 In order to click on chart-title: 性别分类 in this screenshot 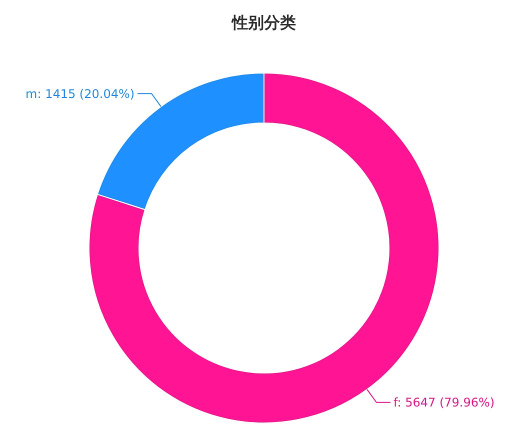, I will do `click(263, 22)`.